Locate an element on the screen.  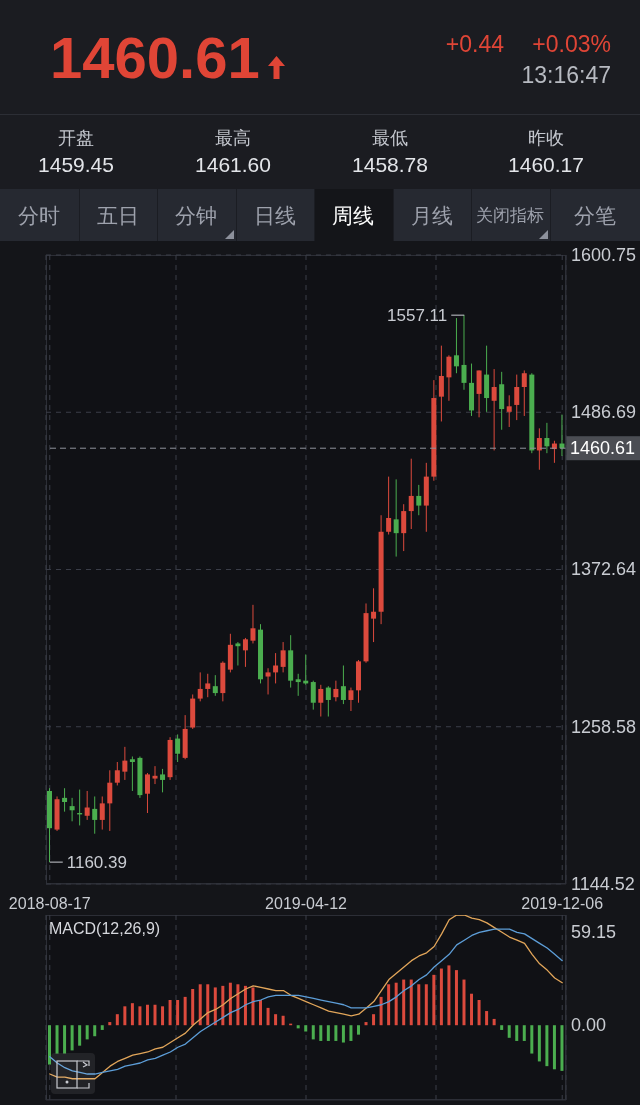
text: 分钟 is located at coordinates (196, 216).